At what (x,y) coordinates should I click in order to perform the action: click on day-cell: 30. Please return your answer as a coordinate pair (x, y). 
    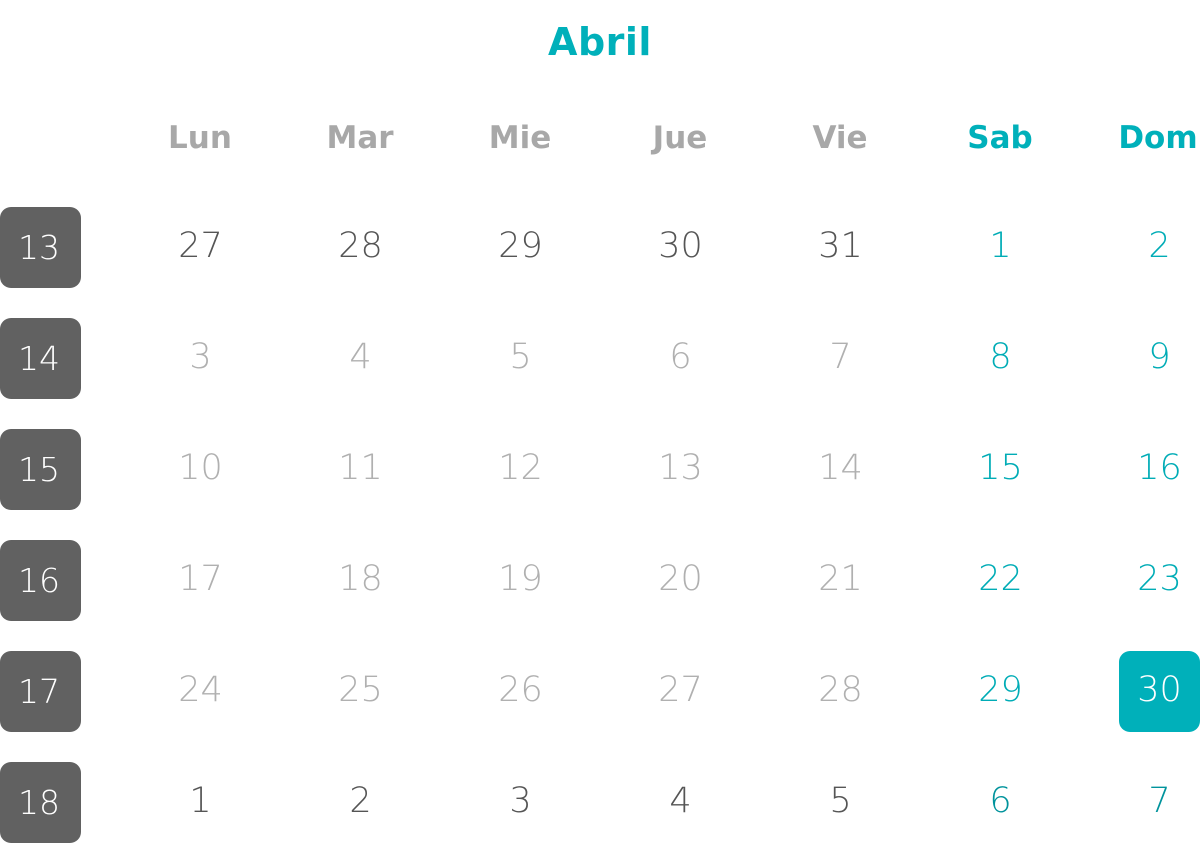
    Looking at the image, I should click on (680, 246).